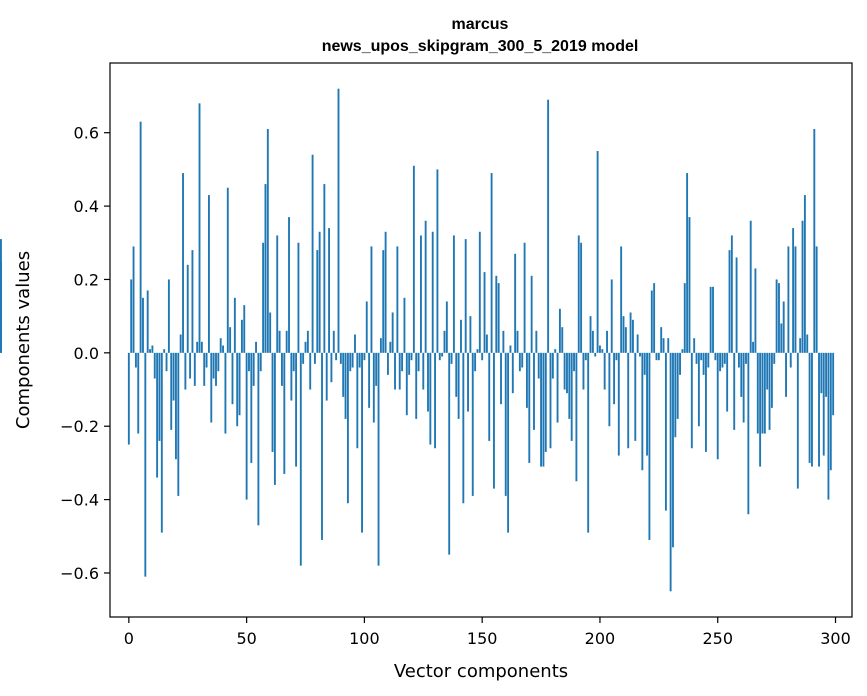 The height and width of the screenshot is (696, 867). I want to click on x-tick-label: 50, so click(246, 638).